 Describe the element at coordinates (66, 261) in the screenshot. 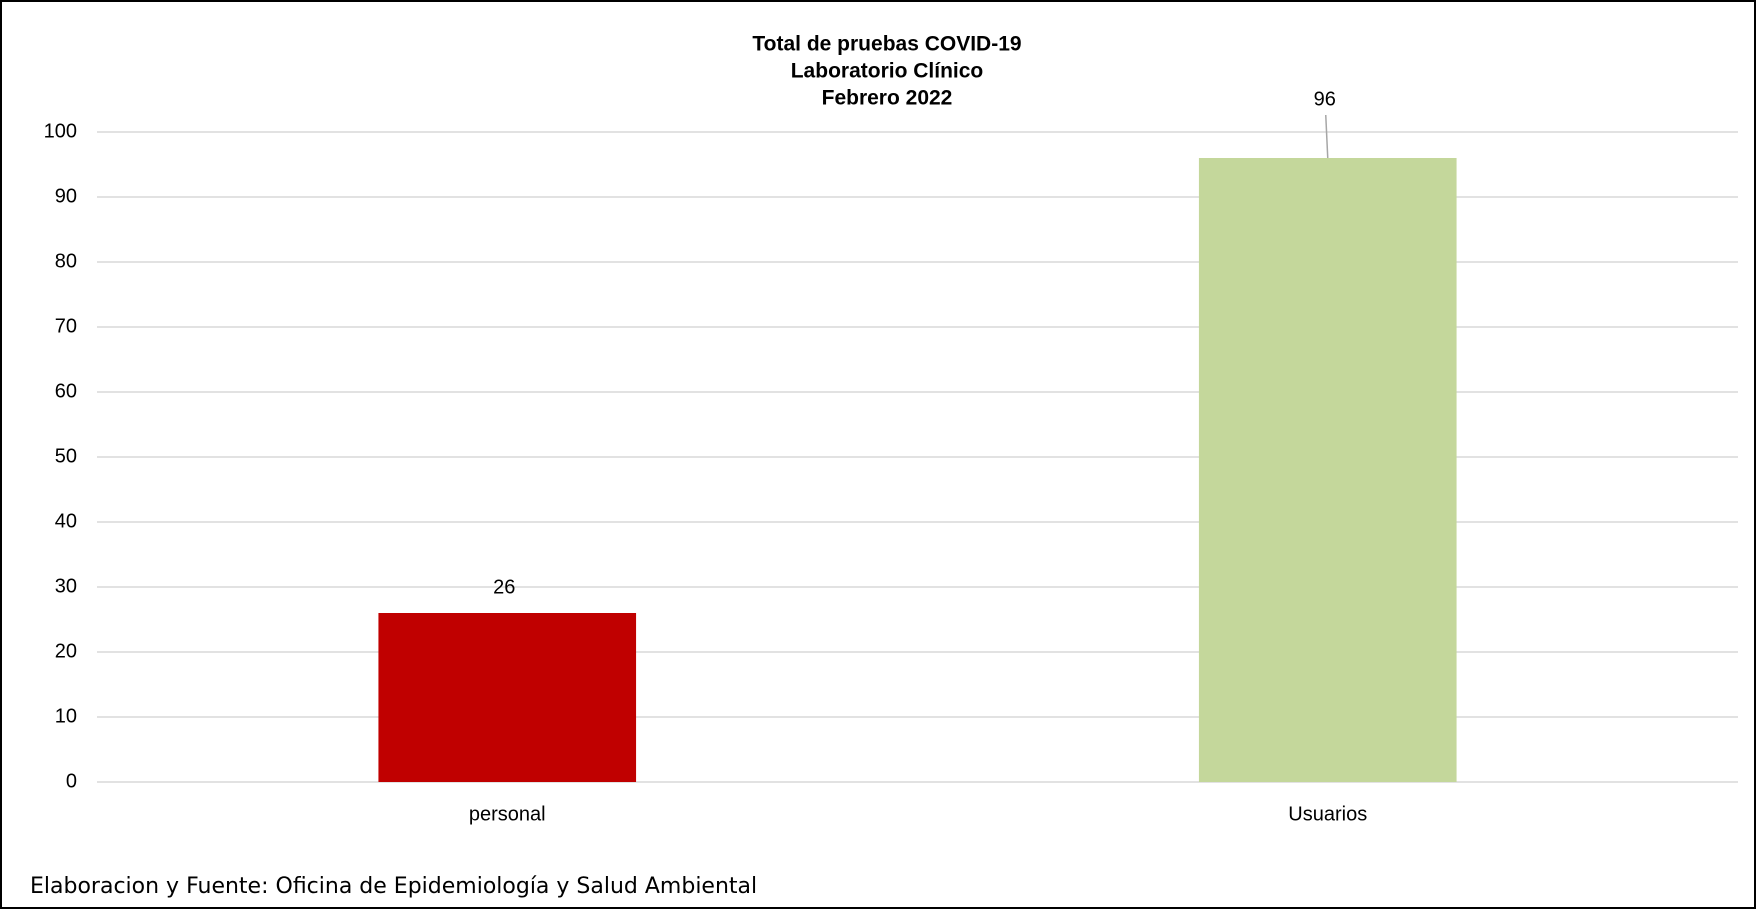

I see `y-tick-label: 80` at that location.